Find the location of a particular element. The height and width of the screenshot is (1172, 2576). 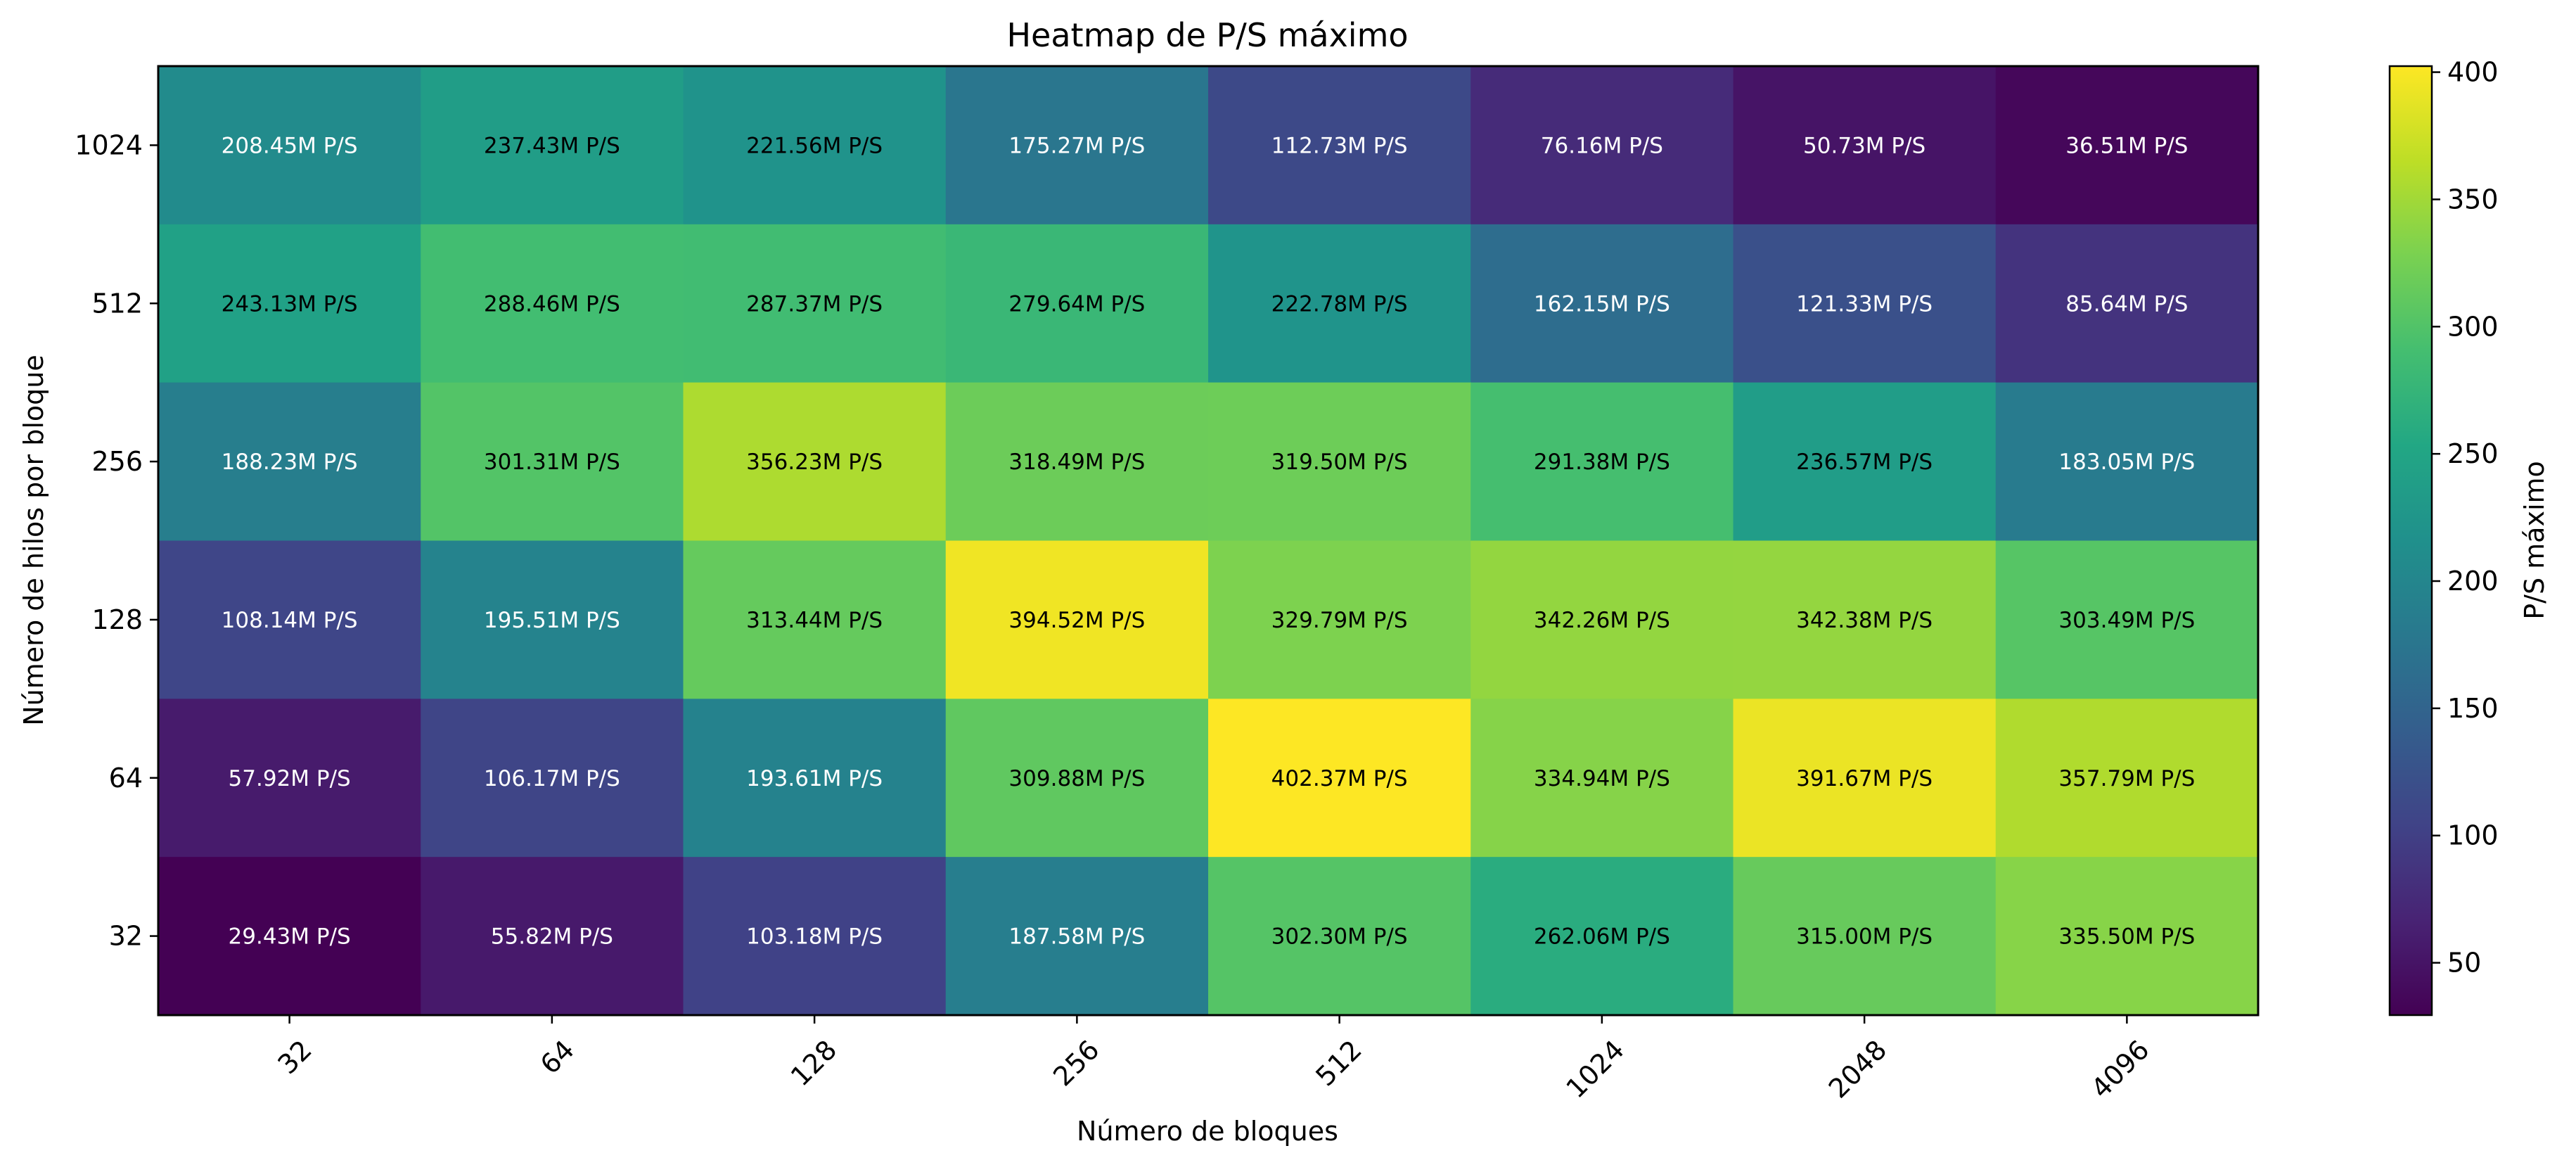

cell-value-label: 342.26M P/S is located at coordinates (1602, 620).